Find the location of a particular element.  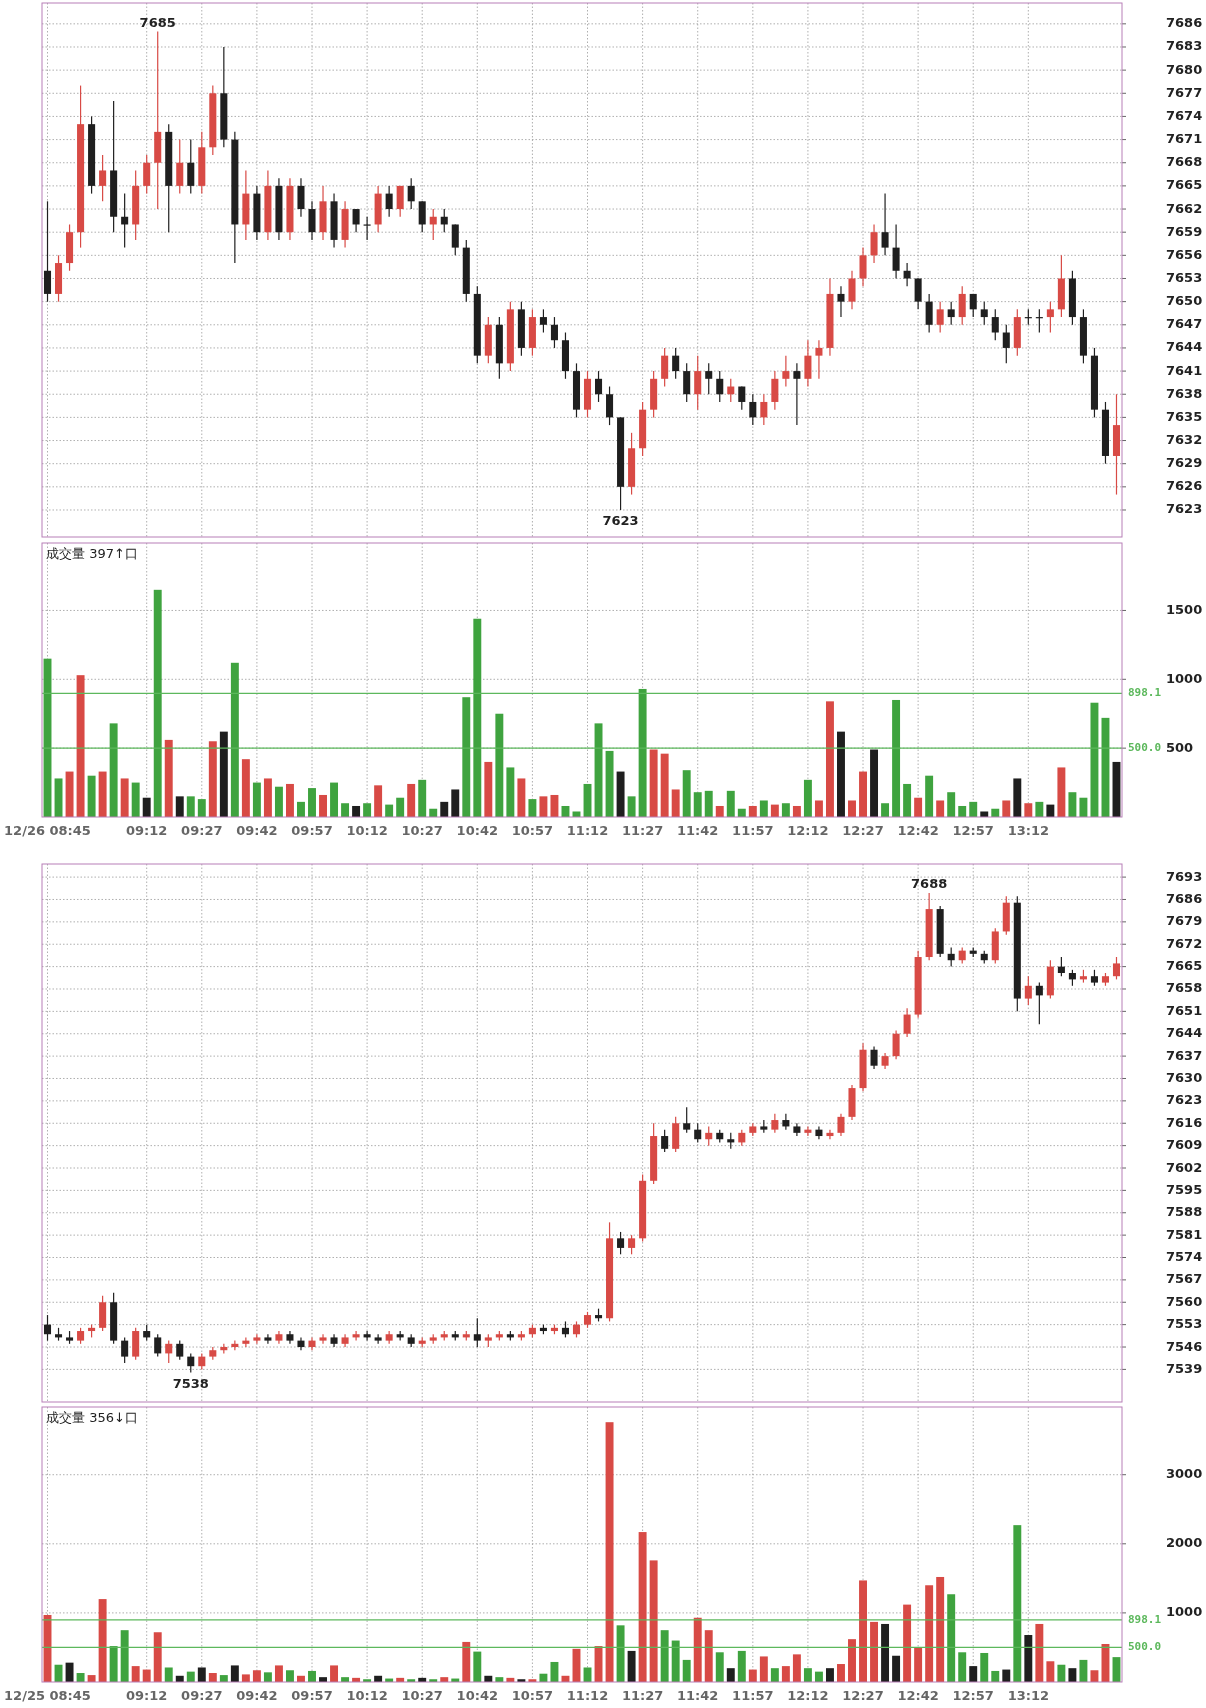

y-tick-label: 7632 is located at coordinates (1184, 440).